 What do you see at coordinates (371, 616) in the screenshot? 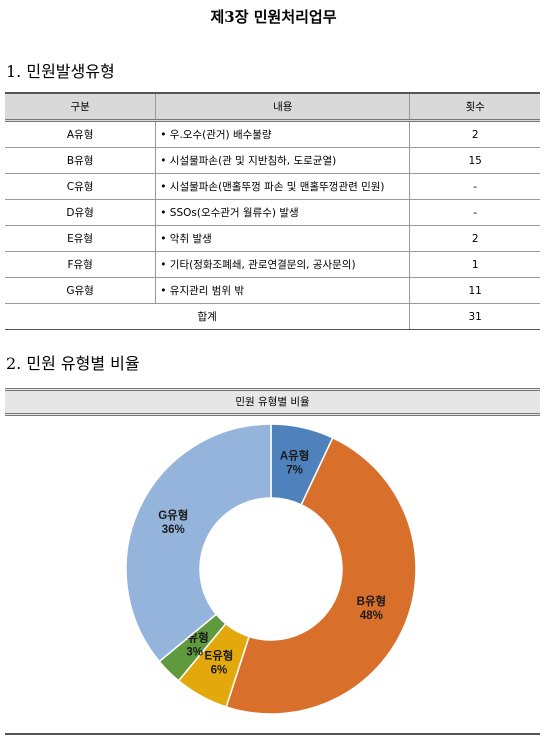
I see `slice-value-label: 48%` at bounding box center [371, 616].